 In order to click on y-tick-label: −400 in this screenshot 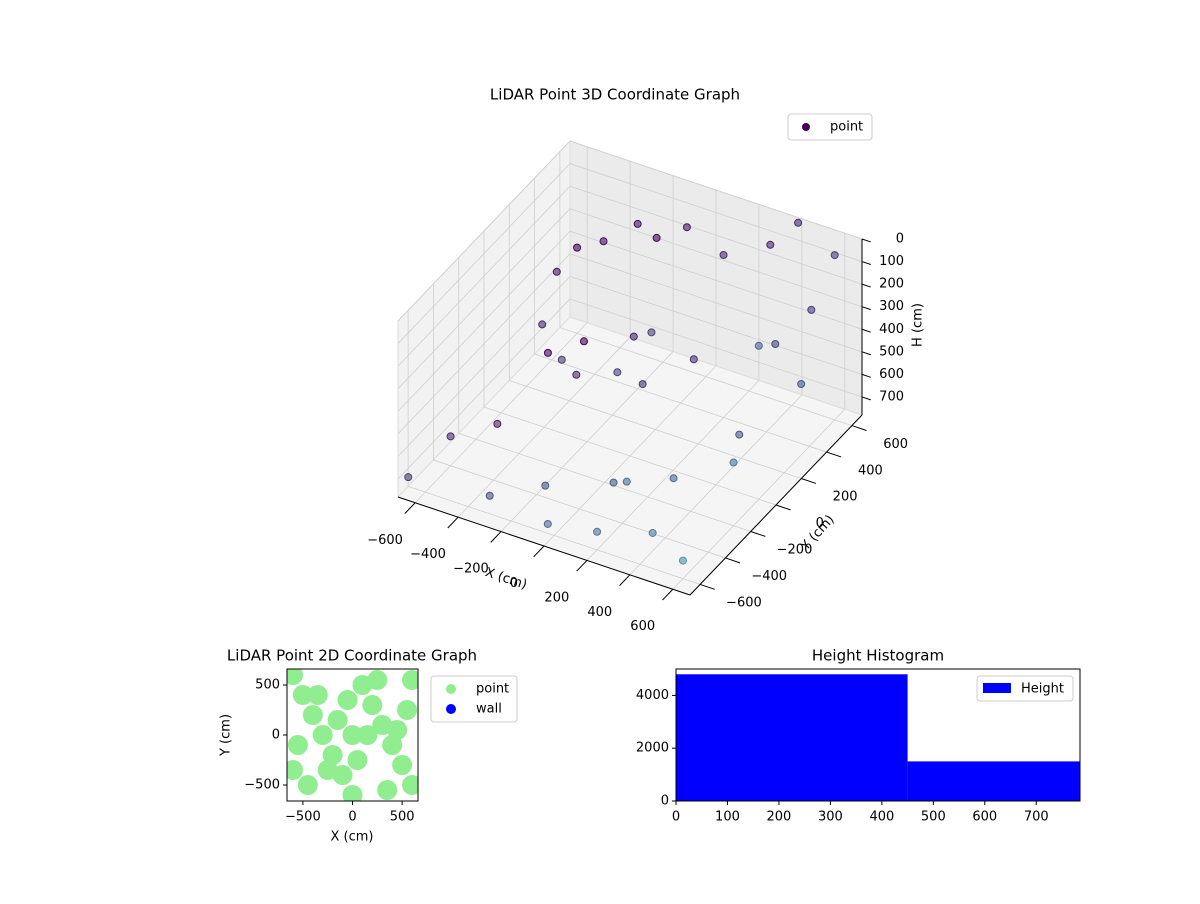, I will do `click(769, 576)`.